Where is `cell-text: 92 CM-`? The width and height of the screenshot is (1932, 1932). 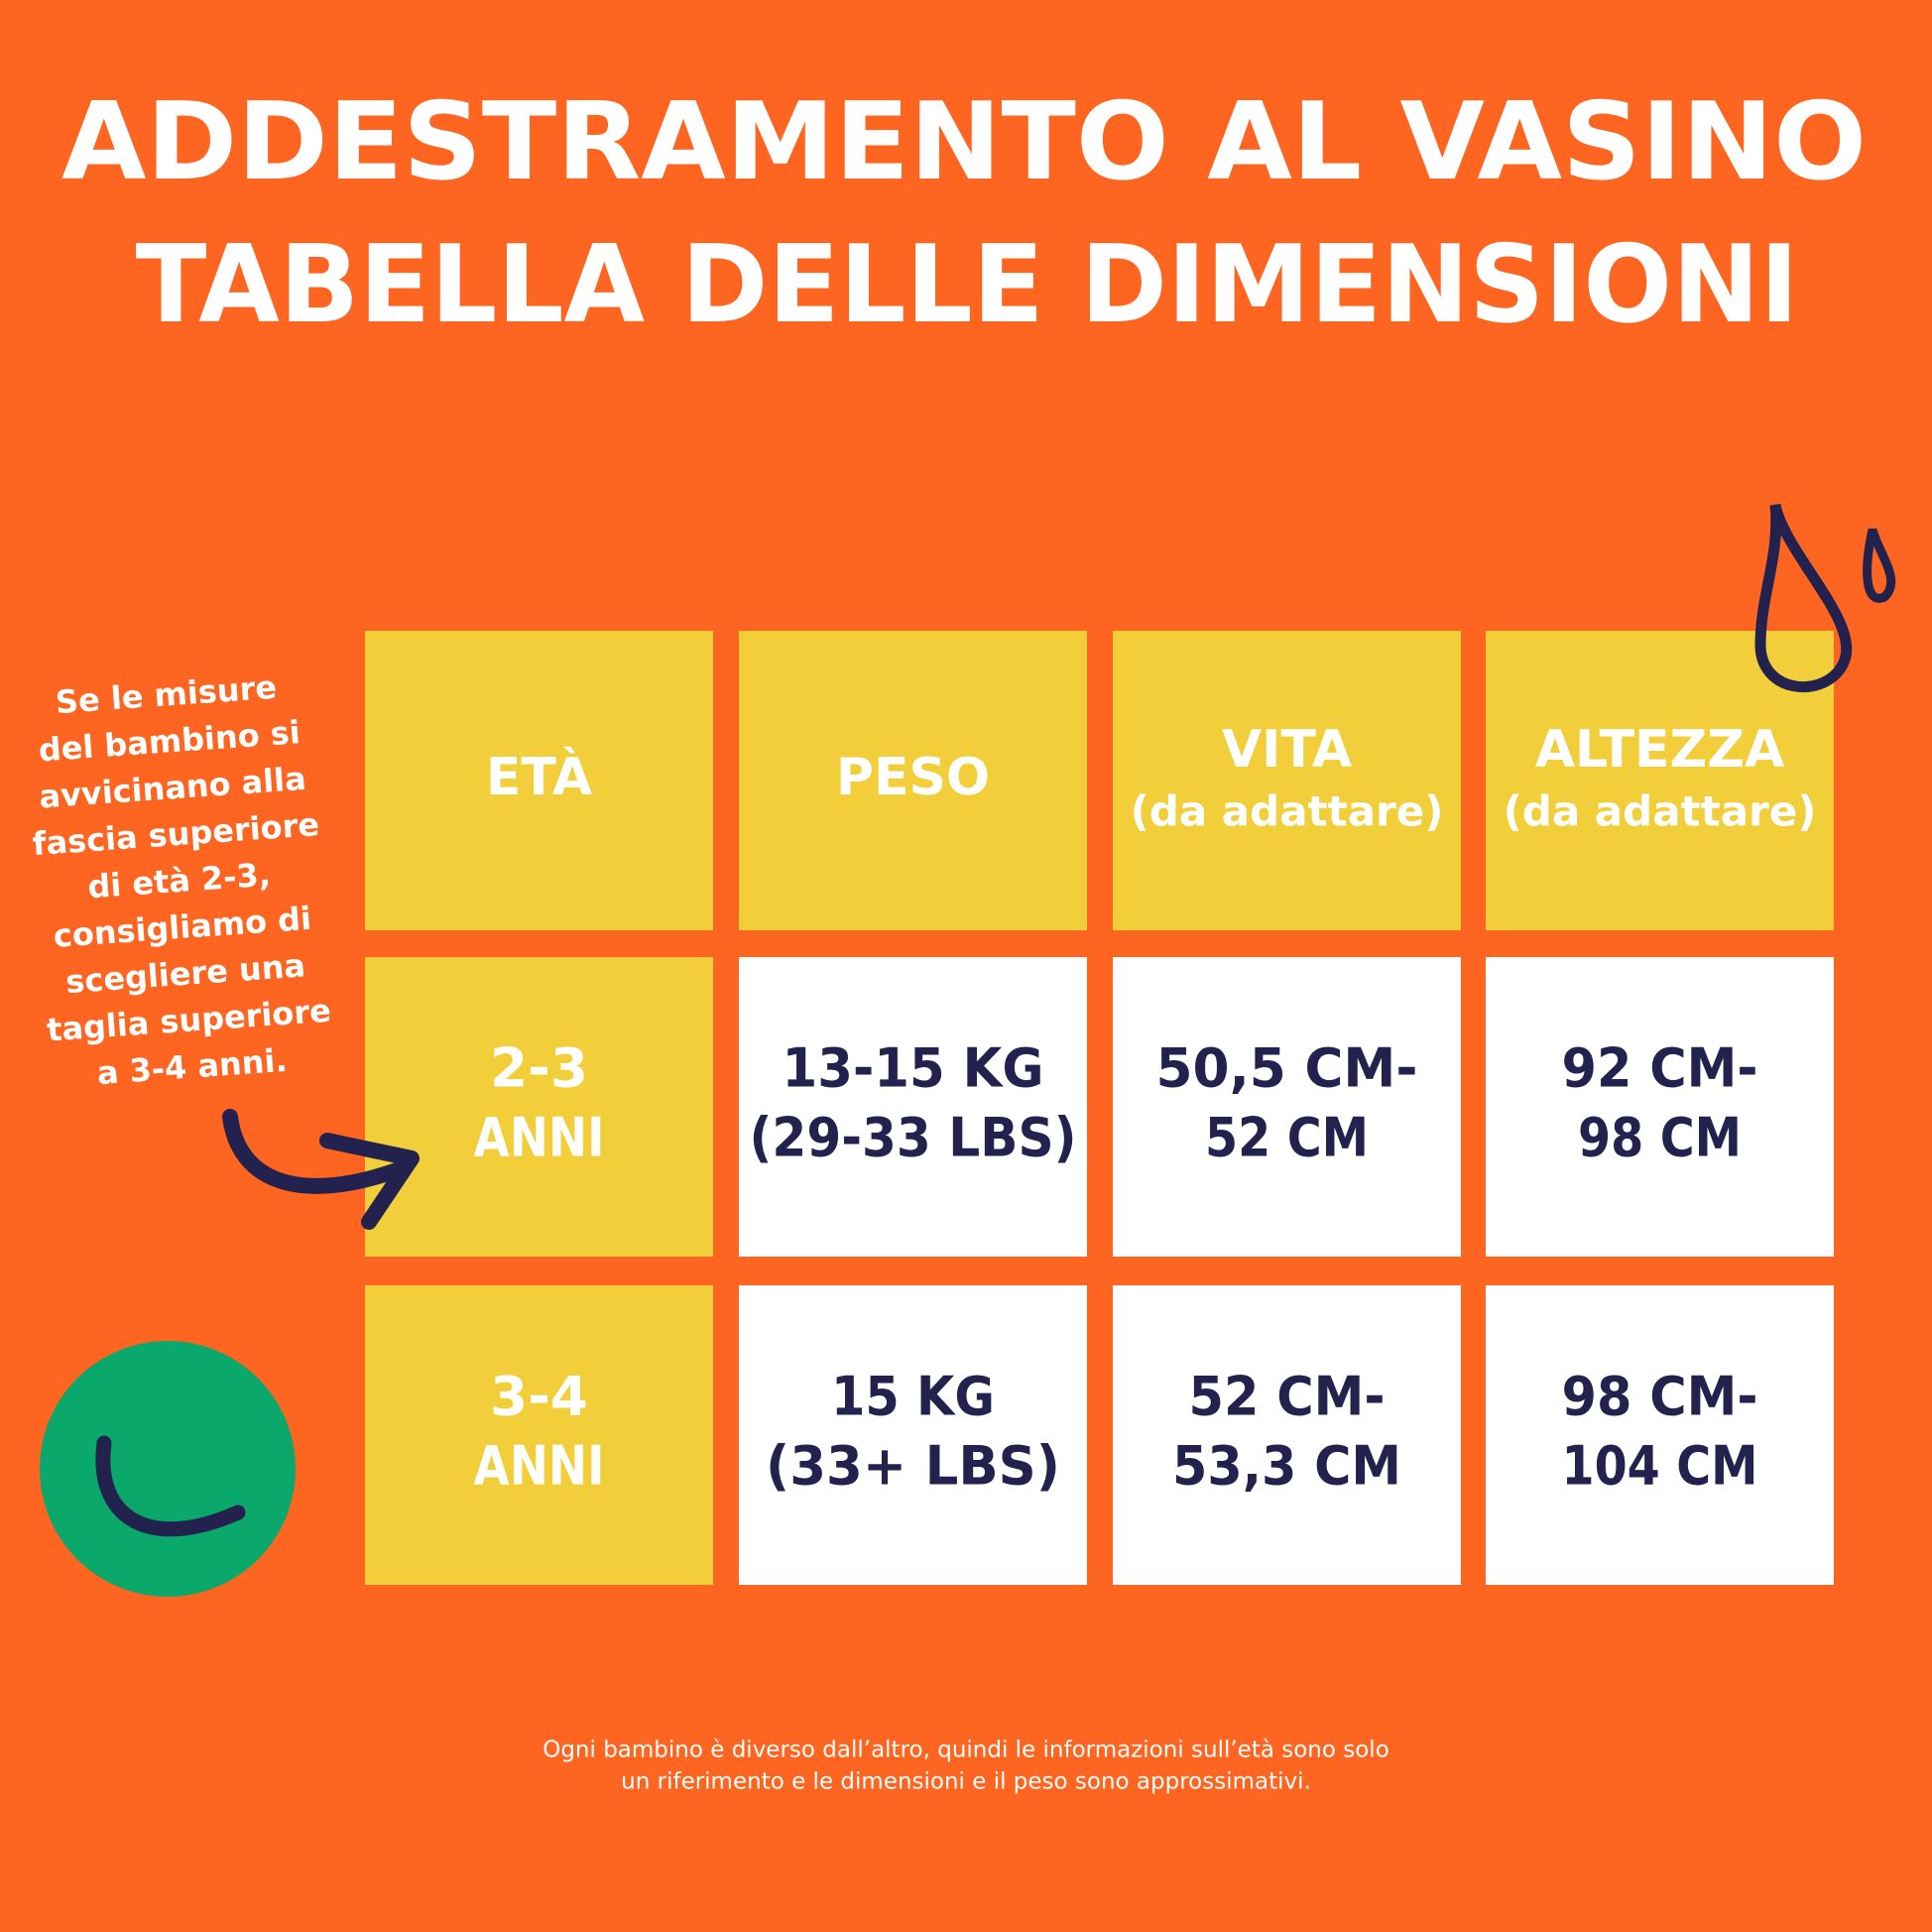 cell-text: 92 CM- is located at coordinates (1660, 1068).